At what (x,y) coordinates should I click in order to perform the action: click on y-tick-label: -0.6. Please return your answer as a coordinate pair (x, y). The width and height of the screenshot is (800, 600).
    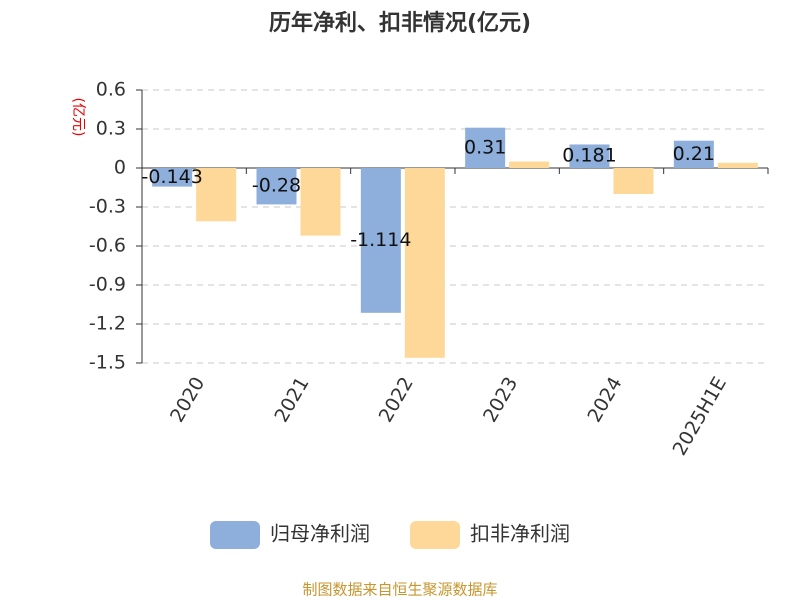
    Looking at the image, I should click on (107, 246).